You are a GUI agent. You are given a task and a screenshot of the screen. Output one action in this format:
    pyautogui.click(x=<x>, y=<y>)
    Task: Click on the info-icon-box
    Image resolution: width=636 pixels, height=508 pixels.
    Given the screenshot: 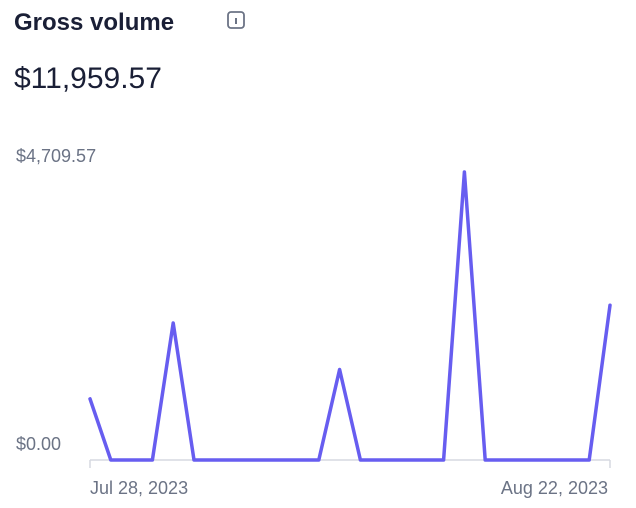 What is the action you would take?
    pyautogui.click(x=236, y=20)
    